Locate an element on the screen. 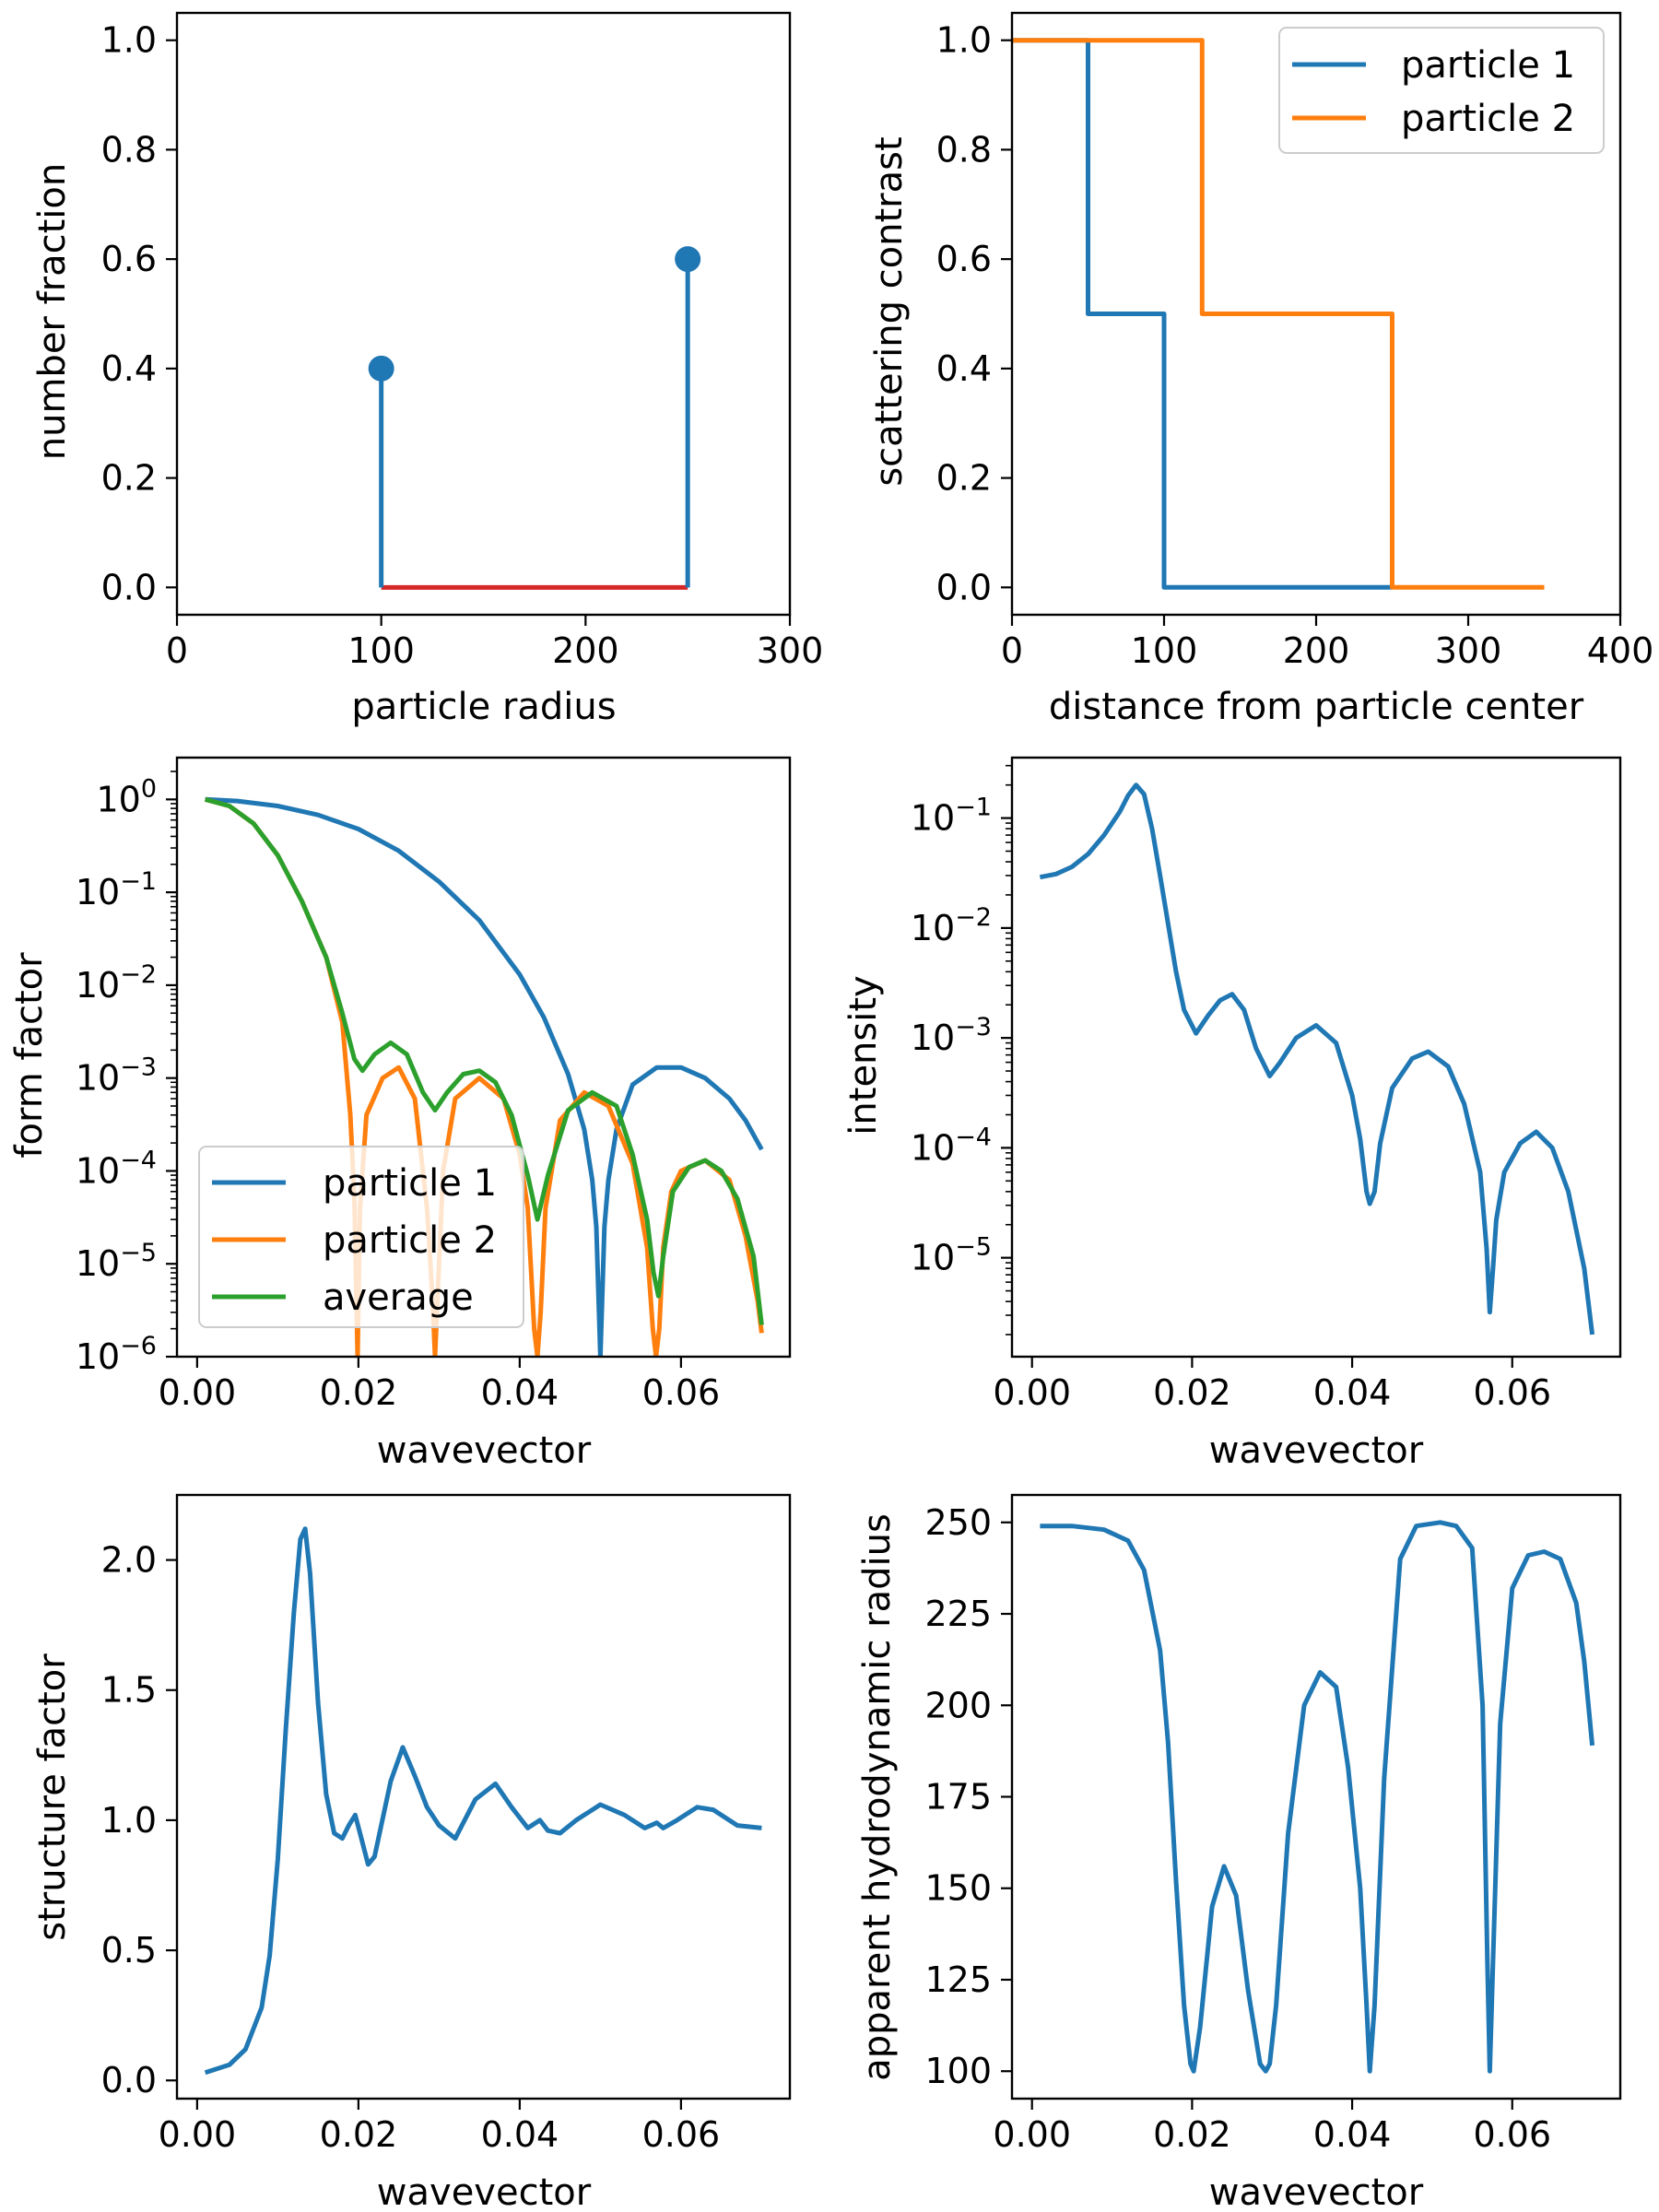 This screenshot has width=1659, height=2212. y-axis-label: number fraction is located at coordinates (52, 311).